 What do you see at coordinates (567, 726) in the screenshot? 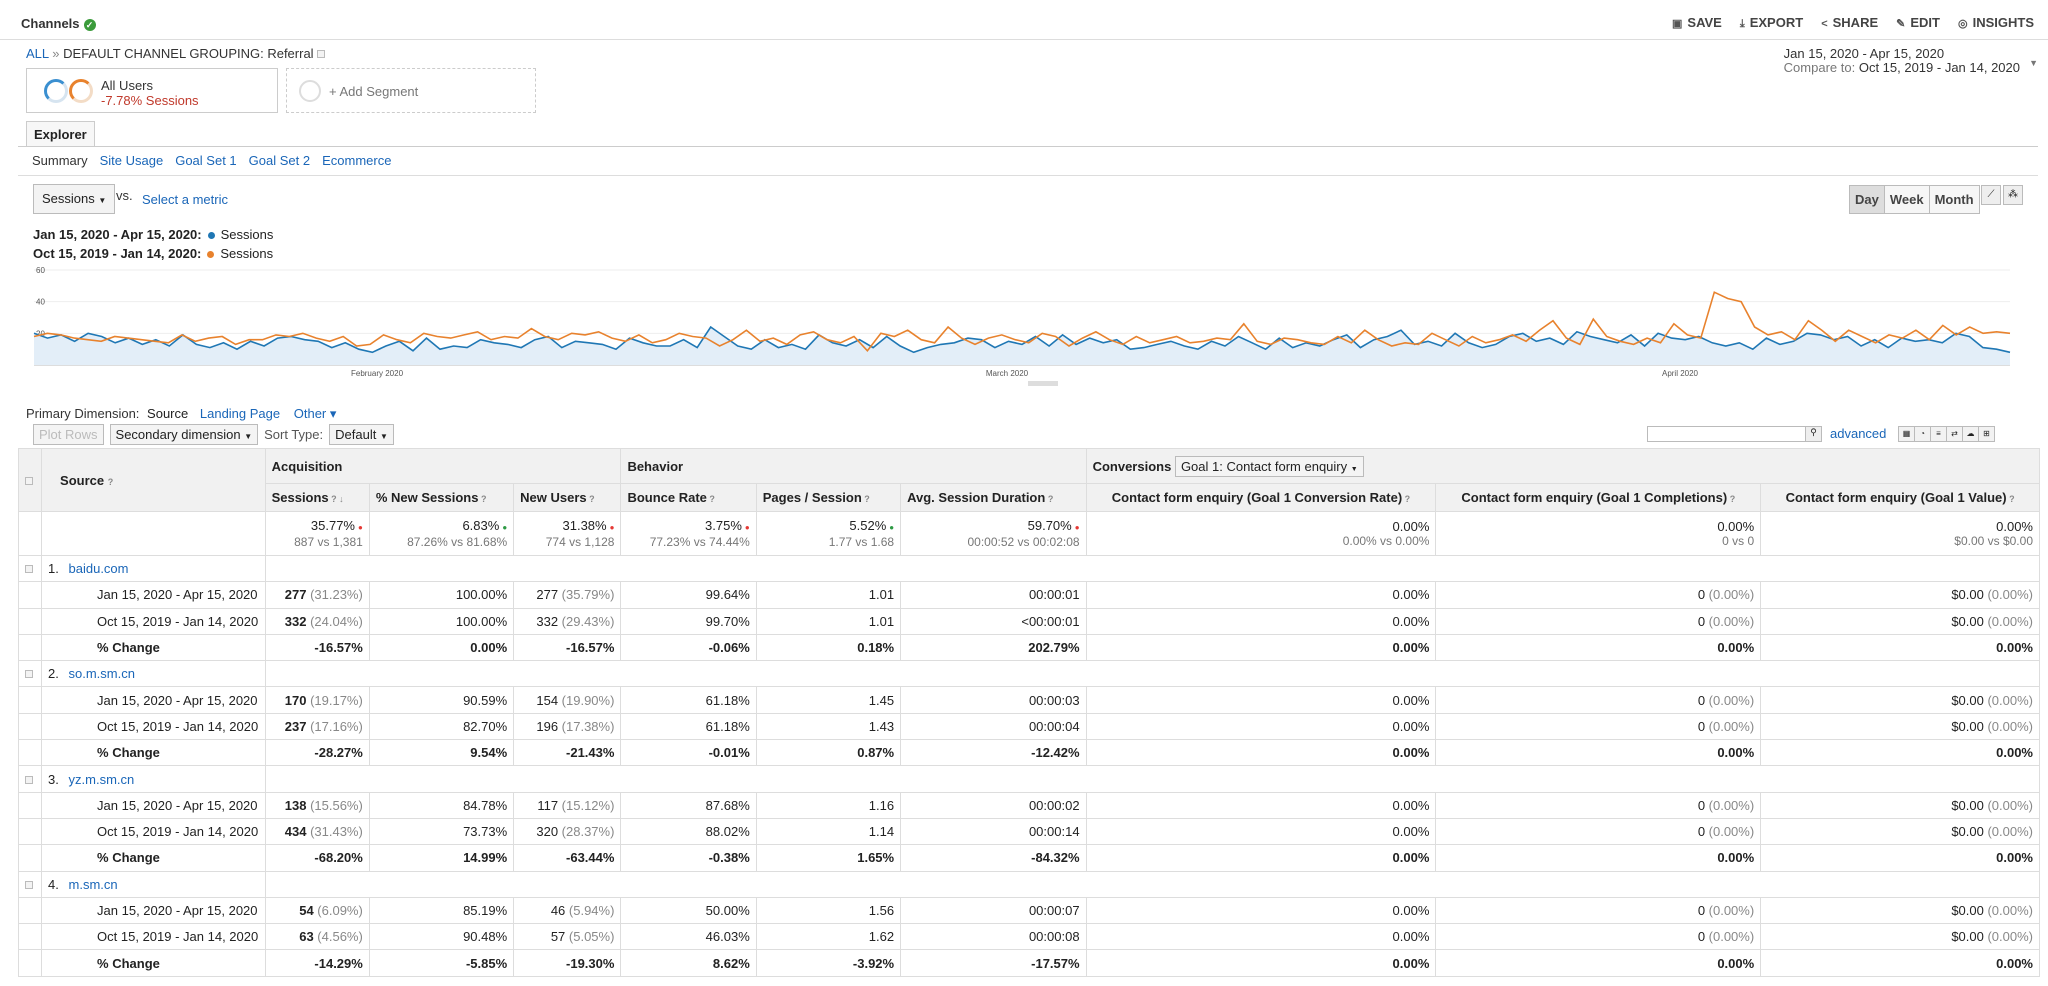
I see `new-users-cell: 196 (17.38%)` at bounding box center [567, 726].